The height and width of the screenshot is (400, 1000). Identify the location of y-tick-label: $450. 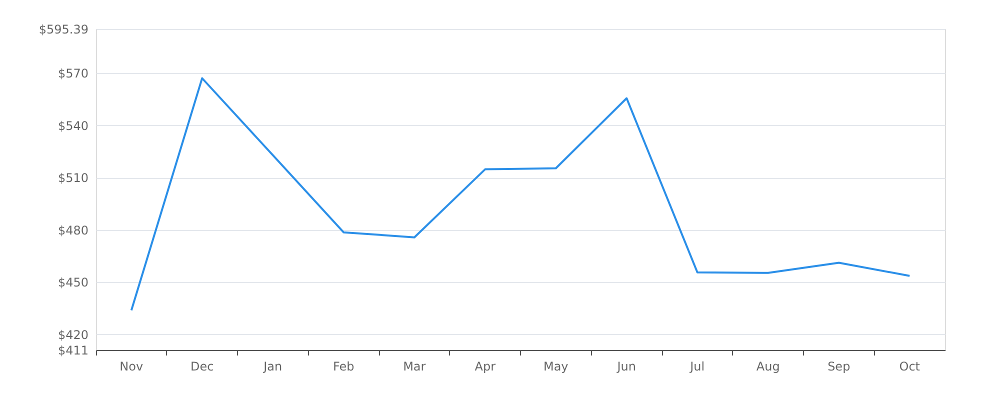
(73, 283).